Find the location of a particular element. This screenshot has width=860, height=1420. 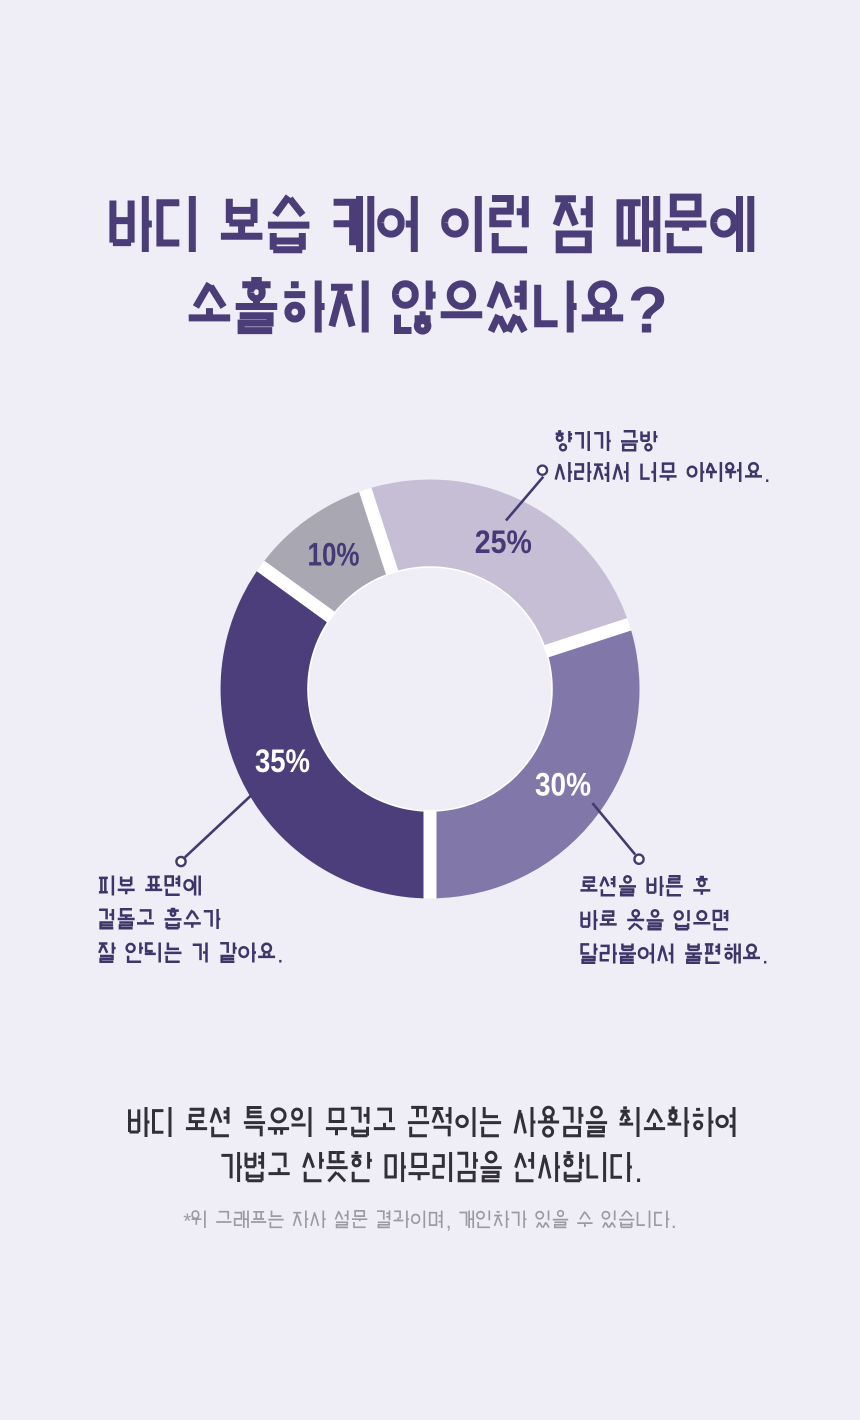

svg-text: 25% is located at coordinates (503, 542).